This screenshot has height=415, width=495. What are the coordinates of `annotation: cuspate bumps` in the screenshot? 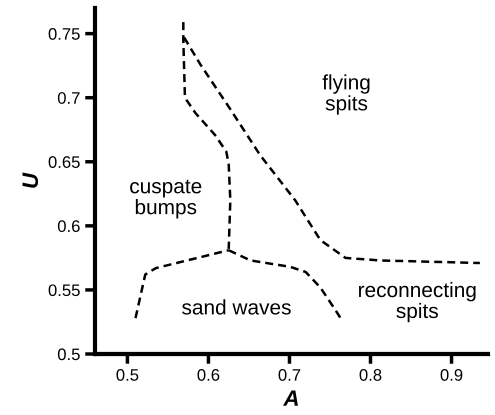 It's located at (166, 199).